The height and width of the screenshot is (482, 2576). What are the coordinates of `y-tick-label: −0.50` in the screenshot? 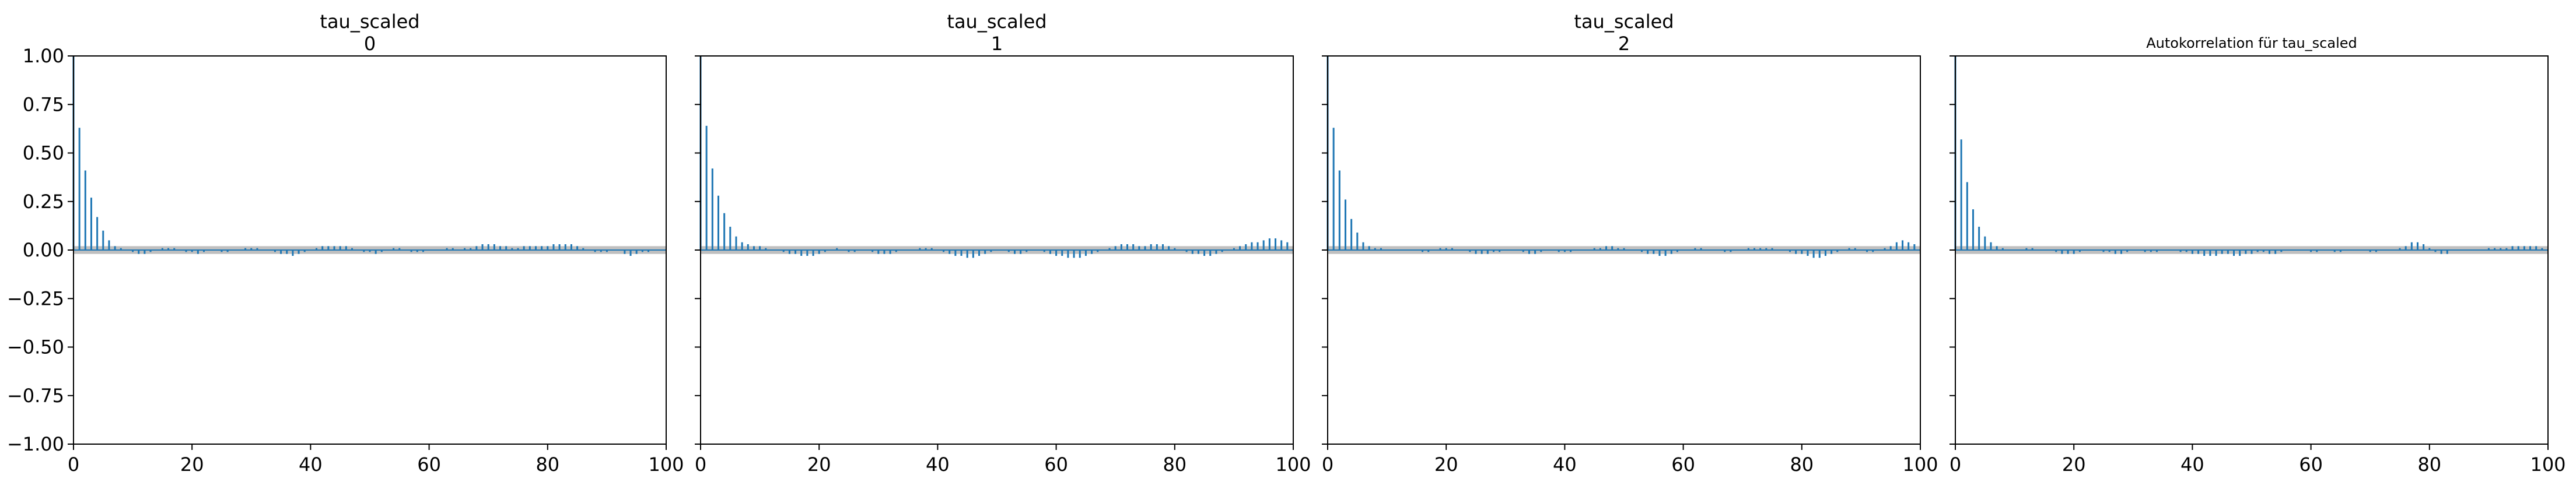 It's located at (35, 347).